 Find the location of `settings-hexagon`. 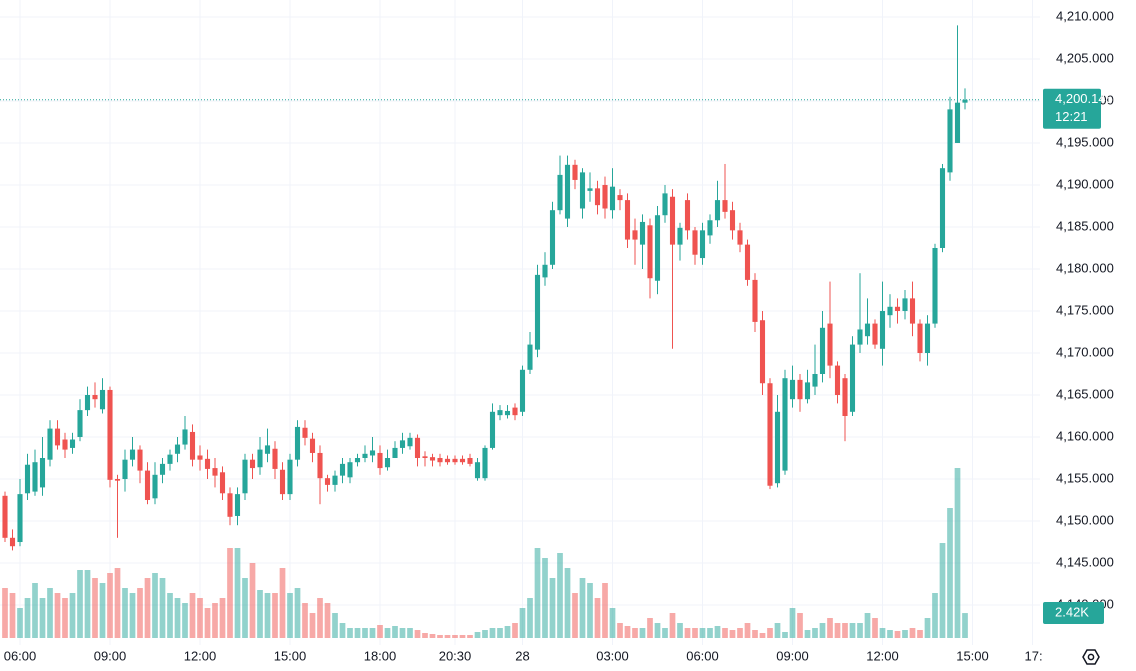

settings-hexagon is located at coordinates (1091, 657).